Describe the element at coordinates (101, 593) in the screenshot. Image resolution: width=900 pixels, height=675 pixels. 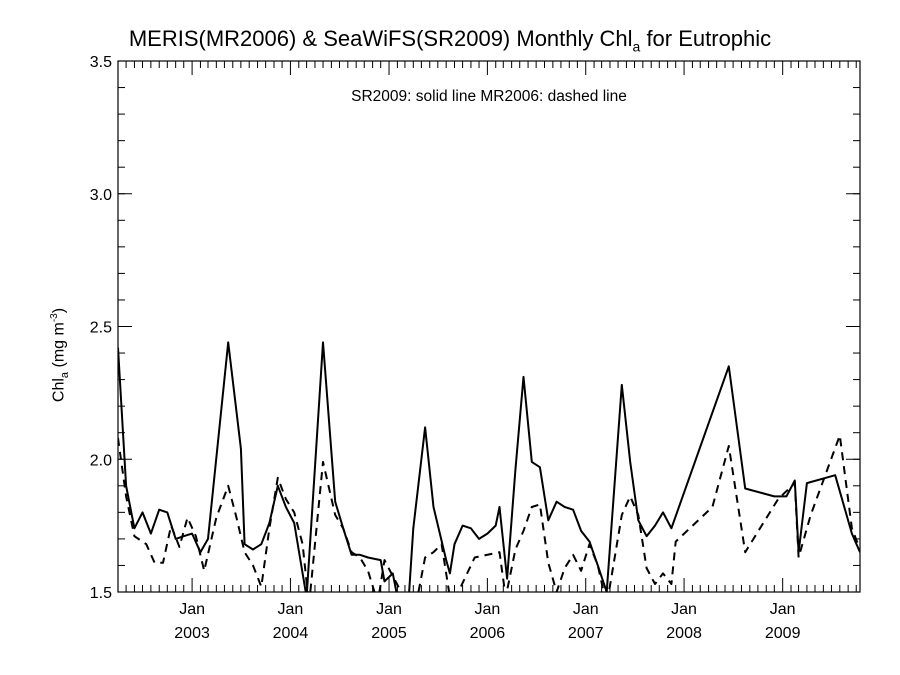
I see `y-tick-label: 1.5` at that location.